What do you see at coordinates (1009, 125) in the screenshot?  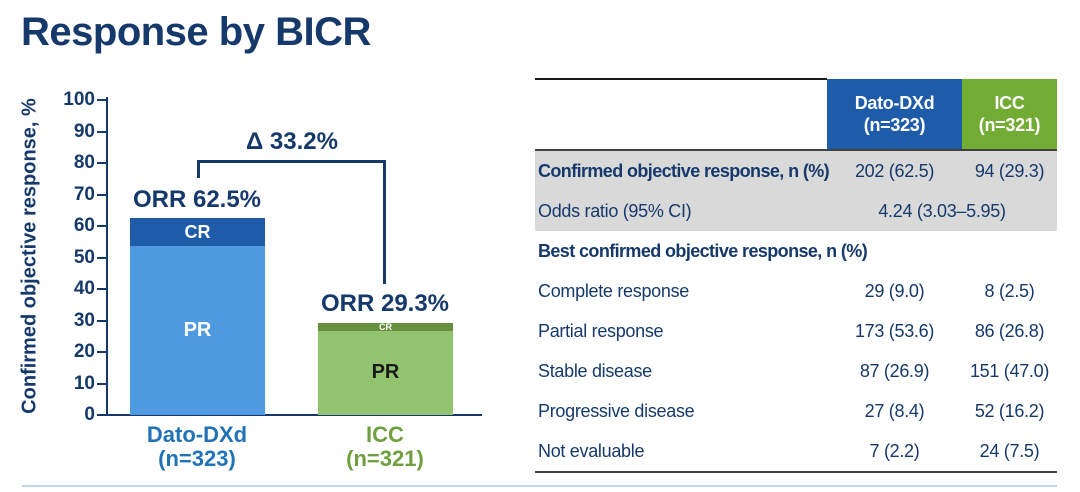 I see `header-icc-n: (n=321)` at bounding box center [1009, 125].